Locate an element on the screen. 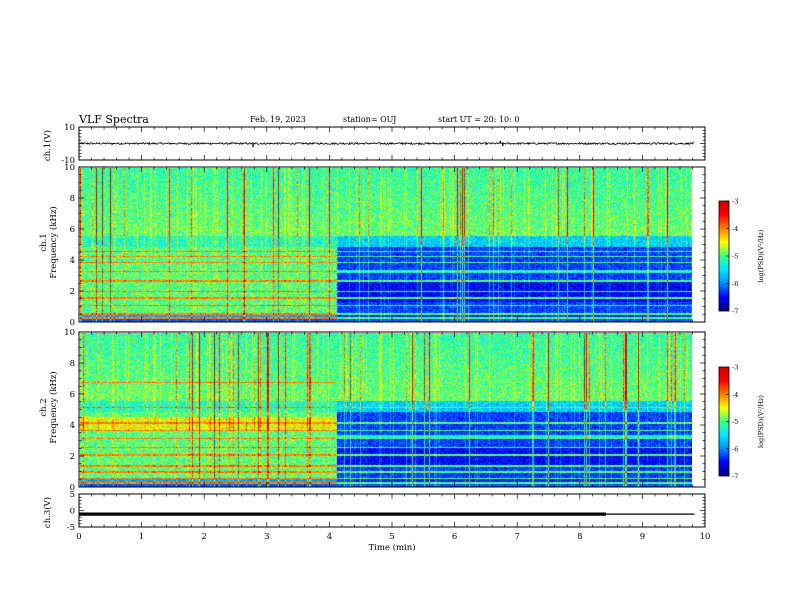 This screenshot has height=612, width=792. ch3-waveform-ytick-label: -5 is located at coordinates (71, 528).